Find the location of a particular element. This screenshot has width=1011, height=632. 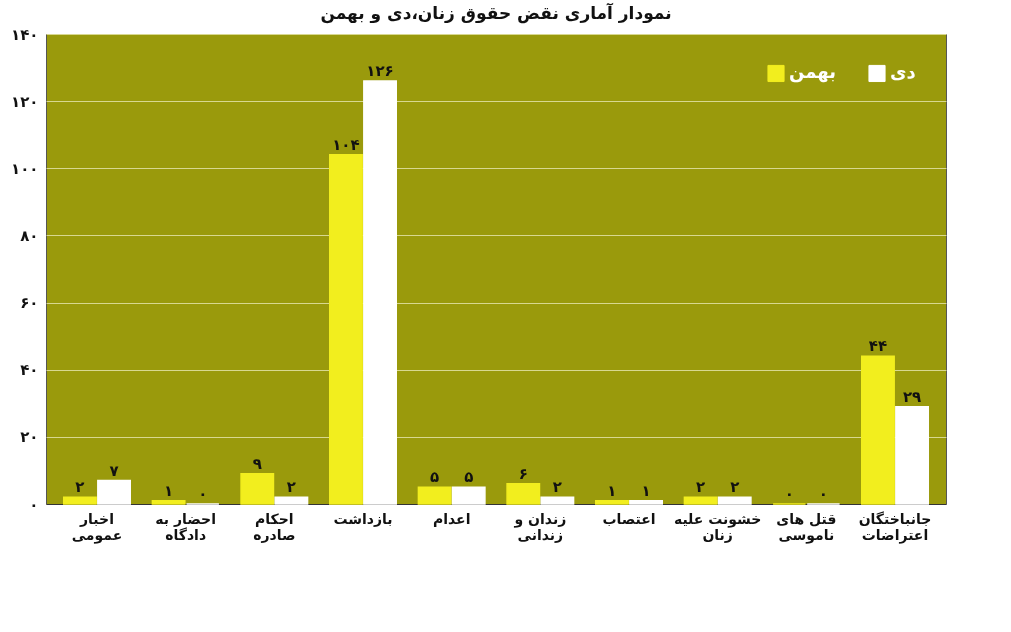

legend-label: دی is located at coordinates (903, 72).